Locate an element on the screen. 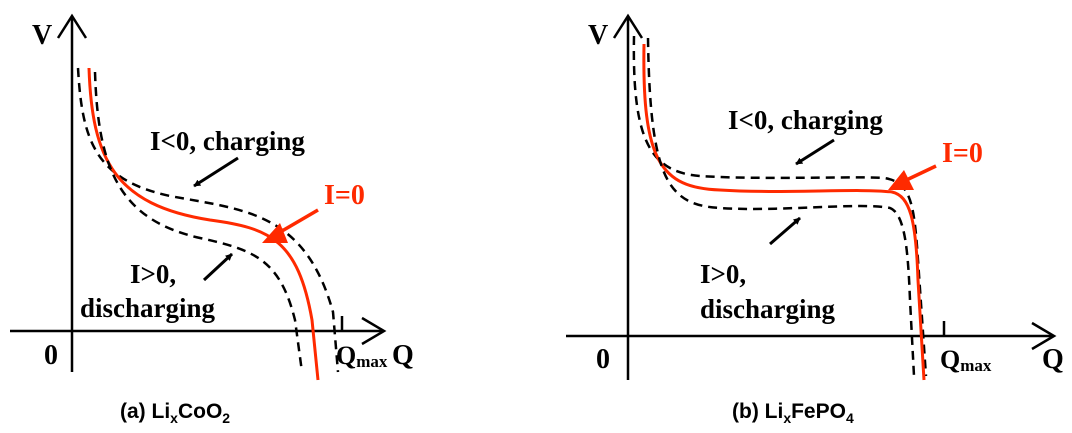 This screenshot has height=433, width=1072. panel-b-y-arrowhead is located at coordinates (628, 26).